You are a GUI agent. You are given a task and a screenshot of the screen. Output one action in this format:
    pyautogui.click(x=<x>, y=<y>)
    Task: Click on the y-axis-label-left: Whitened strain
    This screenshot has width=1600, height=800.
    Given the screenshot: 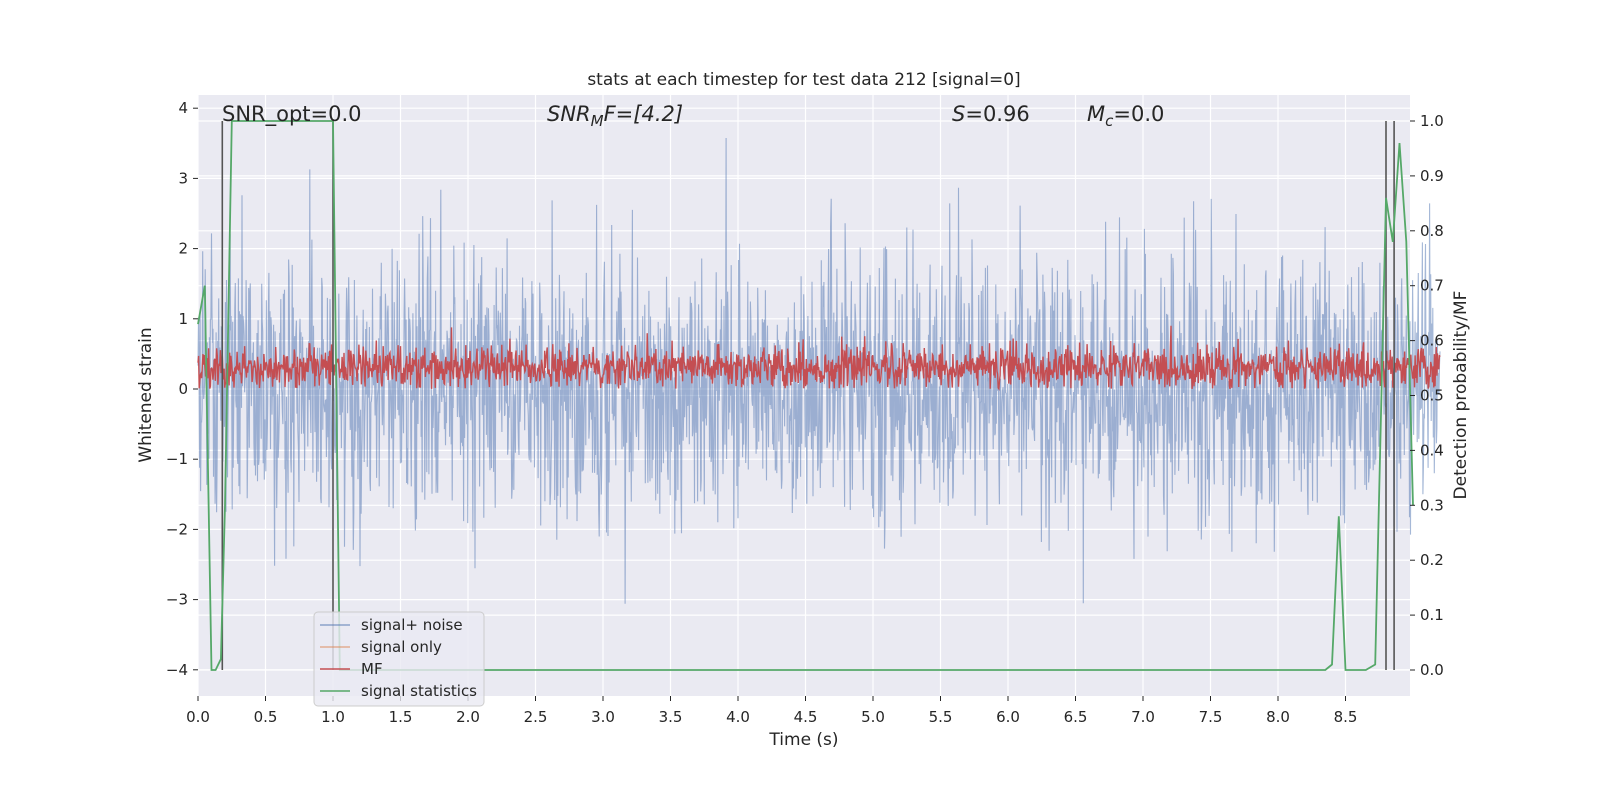 What is the action you would take?
    pyautogui.click(x=146, y=394)
    